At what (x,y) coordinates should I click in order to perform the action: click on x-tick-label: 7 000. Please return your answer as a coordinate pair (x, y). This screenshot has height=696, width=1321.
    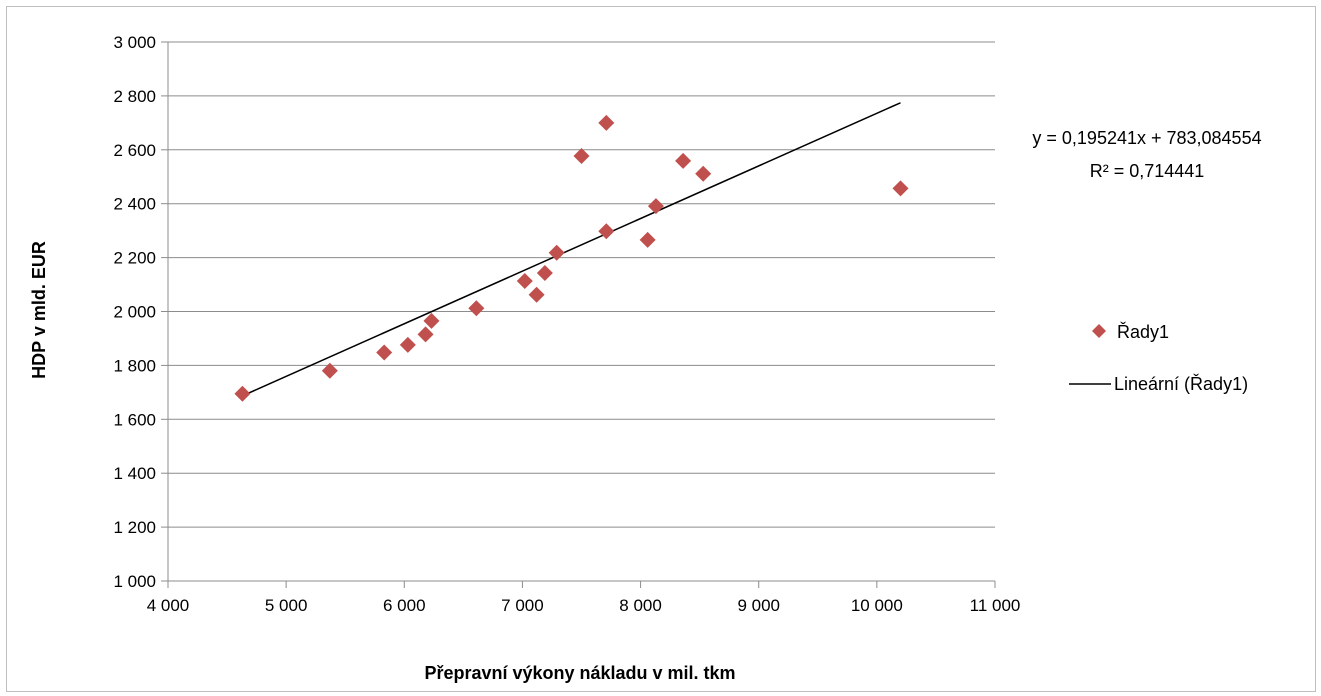
    Looking at the image, I should click on (522, 605).